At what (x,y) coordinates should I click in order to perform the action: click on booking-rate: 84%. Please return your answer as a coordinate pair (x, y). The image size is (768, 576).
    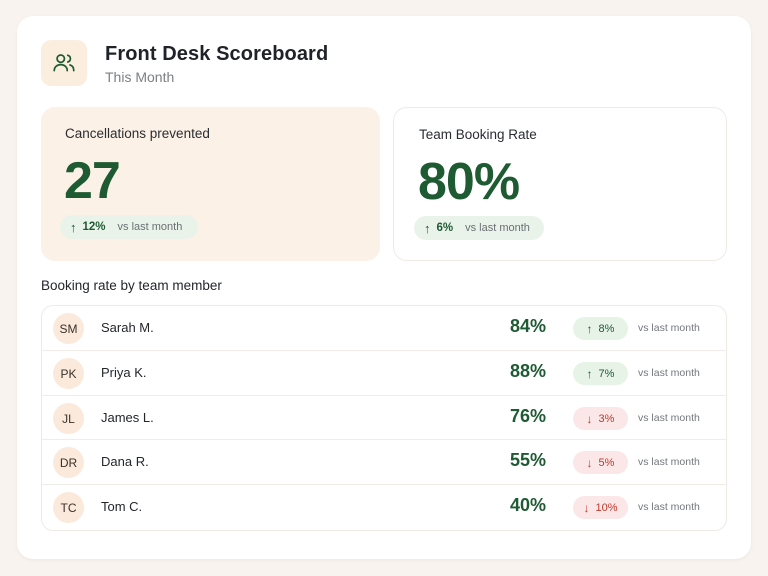
    Looking at the image, I should click on (527, 326).